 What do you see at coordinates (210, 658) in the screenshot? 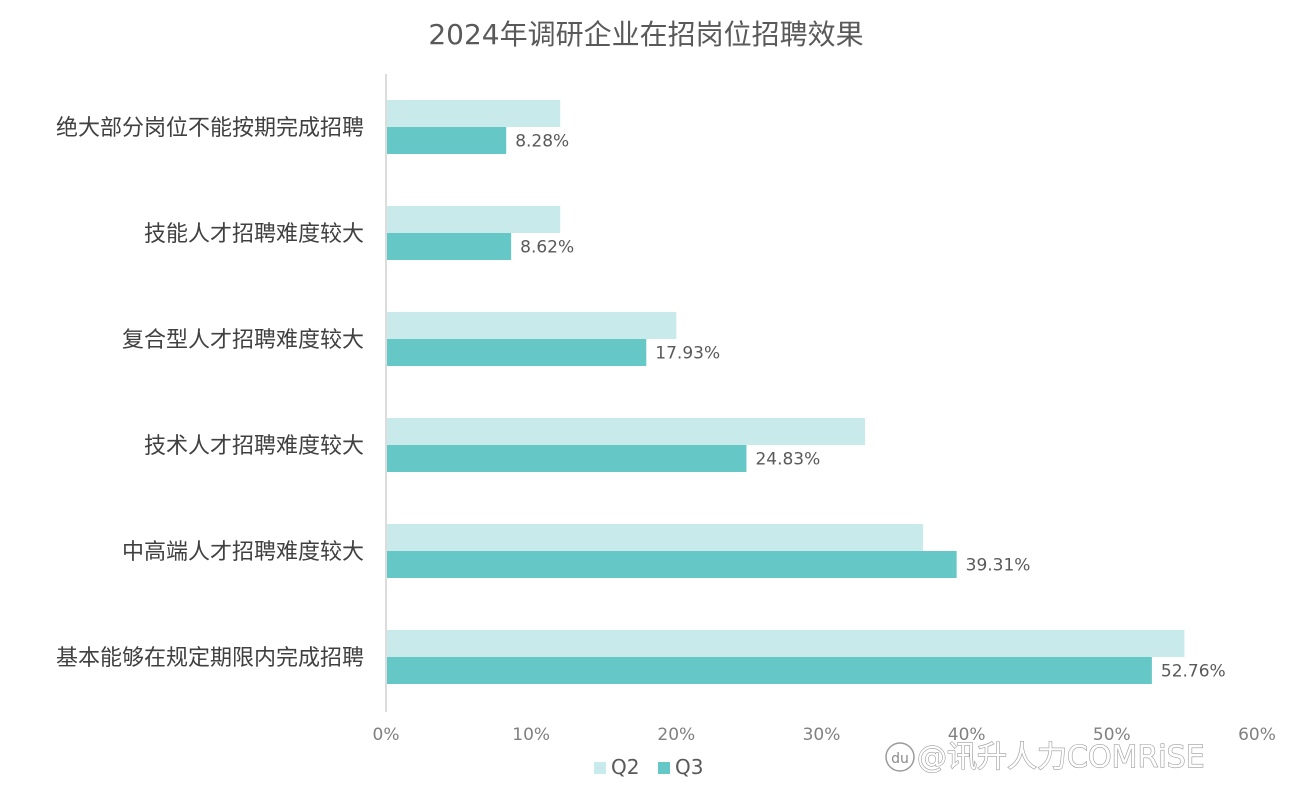
I see `category-label: 基本能够在规定期限内完成招聘` at bounding box center [210, 658].